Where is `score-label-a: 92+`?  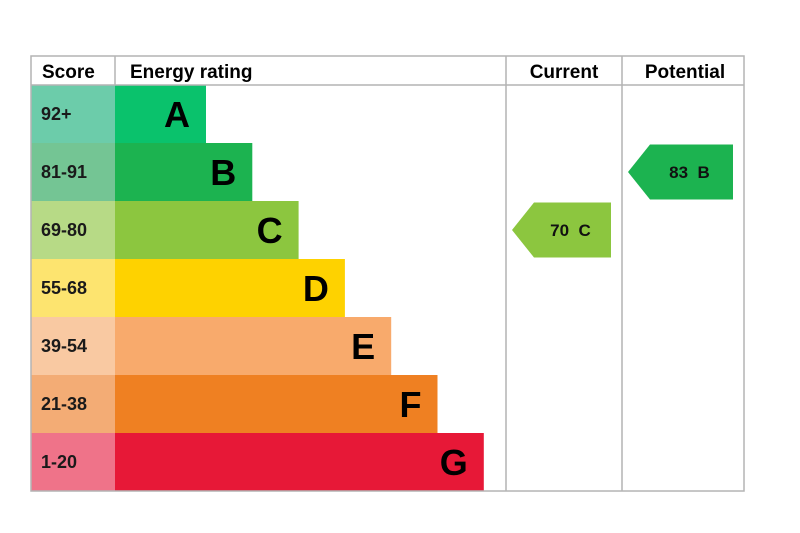 score-label-a: 92+ is located at coordinates (56, 114).